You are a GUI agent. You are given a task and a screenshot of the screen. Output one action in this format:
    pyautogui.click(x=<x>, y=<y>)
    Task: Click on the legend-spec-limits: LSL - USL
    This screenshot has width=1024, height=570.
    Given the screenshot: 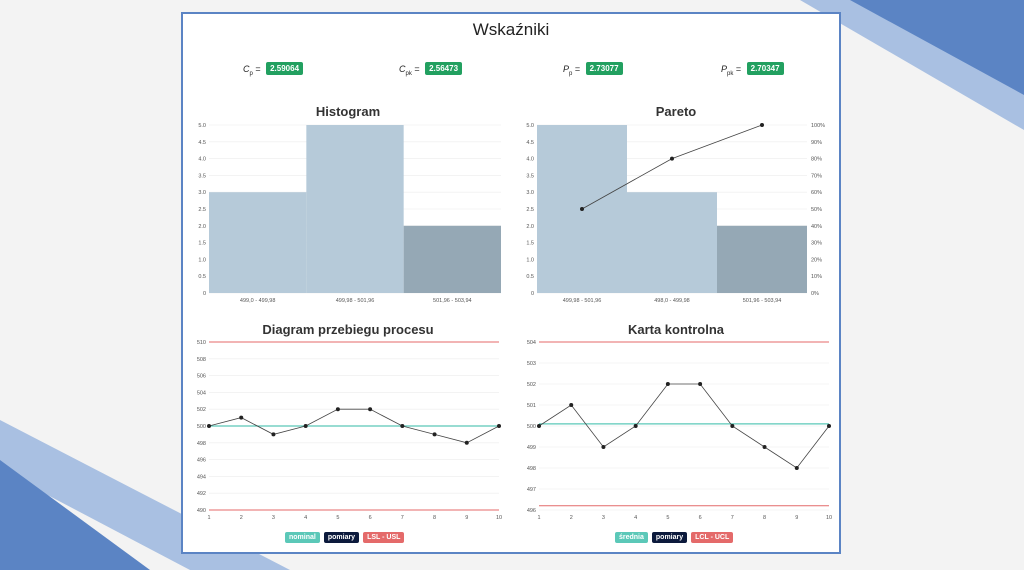 What is the action you would take?
    pyautogui.click(x=384, y=537)
    